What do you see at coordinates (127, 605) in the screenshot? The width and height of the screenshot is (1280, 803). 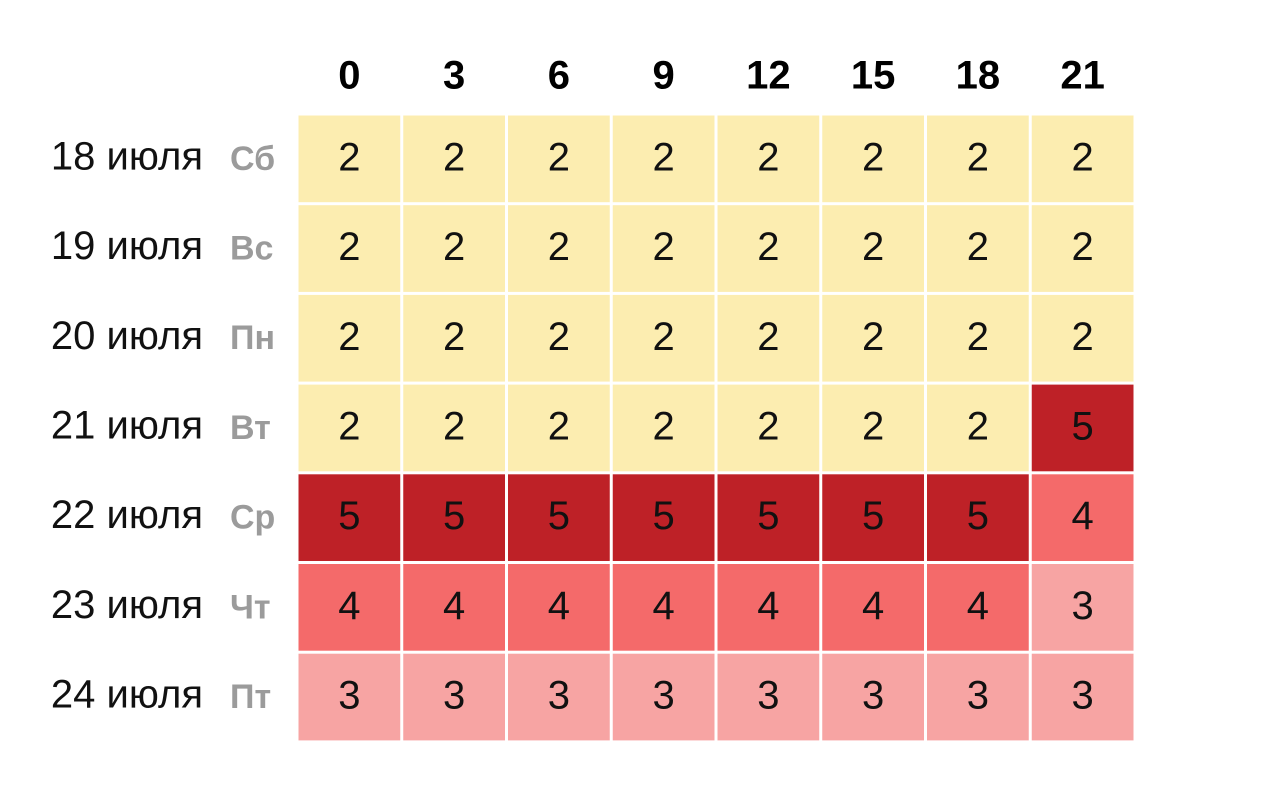 I see `row-date-label: 23 июля` at bounding box center [127, 605].